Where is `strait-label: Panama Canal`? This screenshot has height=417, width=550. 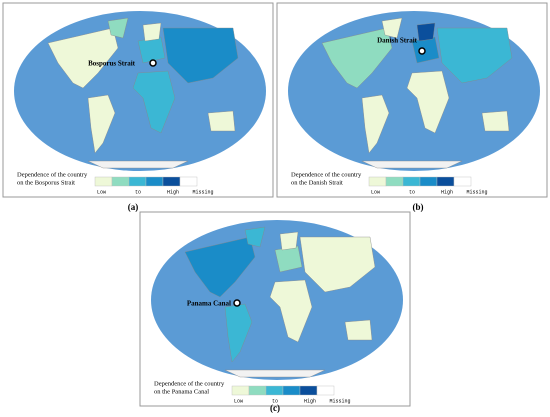
strait-label: Panama Canal is located at coordinates (209, 304).